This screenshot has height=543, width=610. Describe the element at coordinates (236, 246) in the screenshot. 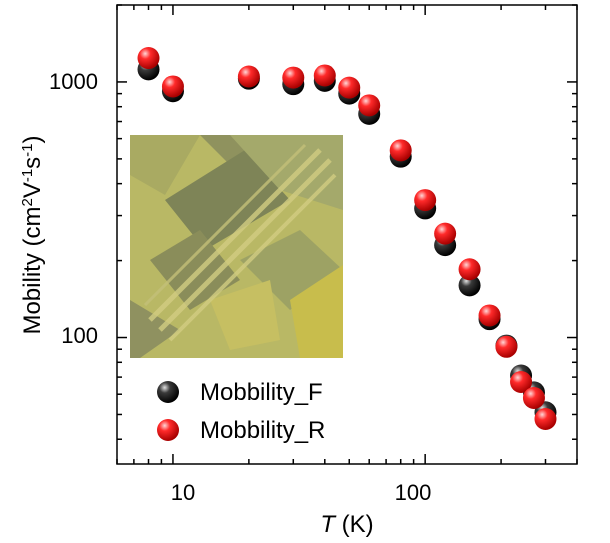

I see `inset-micrograph` at that location.